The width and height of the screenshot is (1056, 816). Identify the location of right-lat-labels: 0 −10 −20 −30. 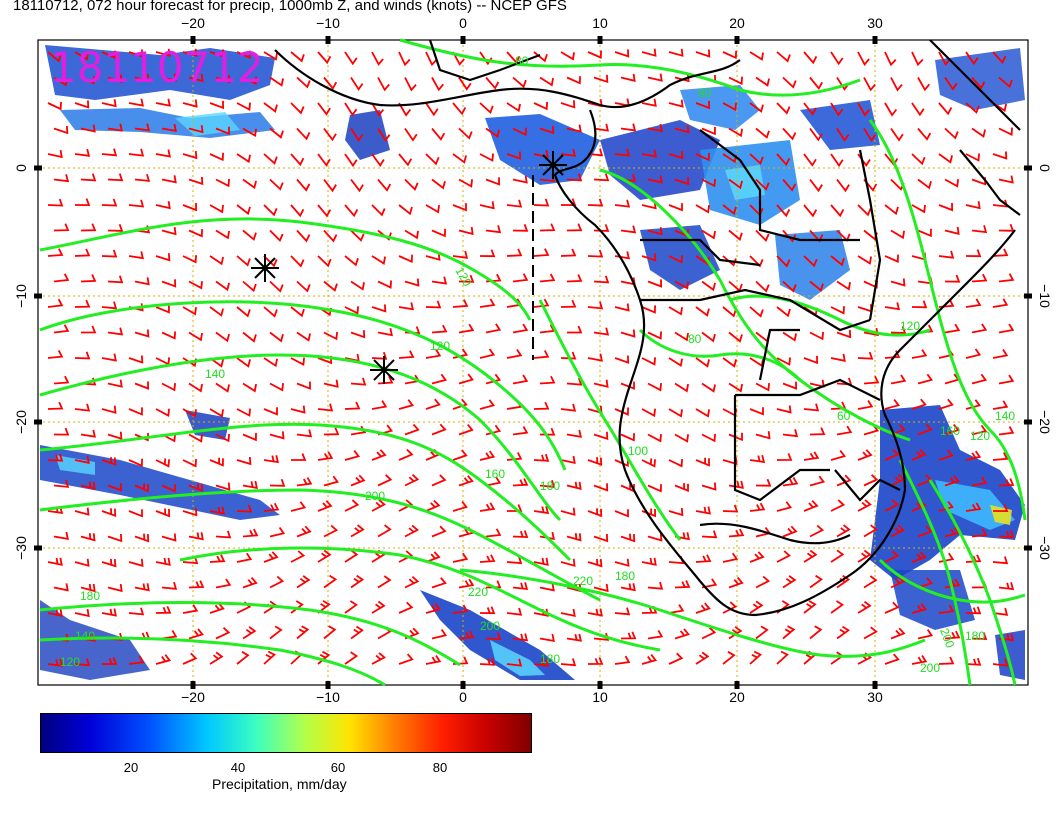
(1045, 362).